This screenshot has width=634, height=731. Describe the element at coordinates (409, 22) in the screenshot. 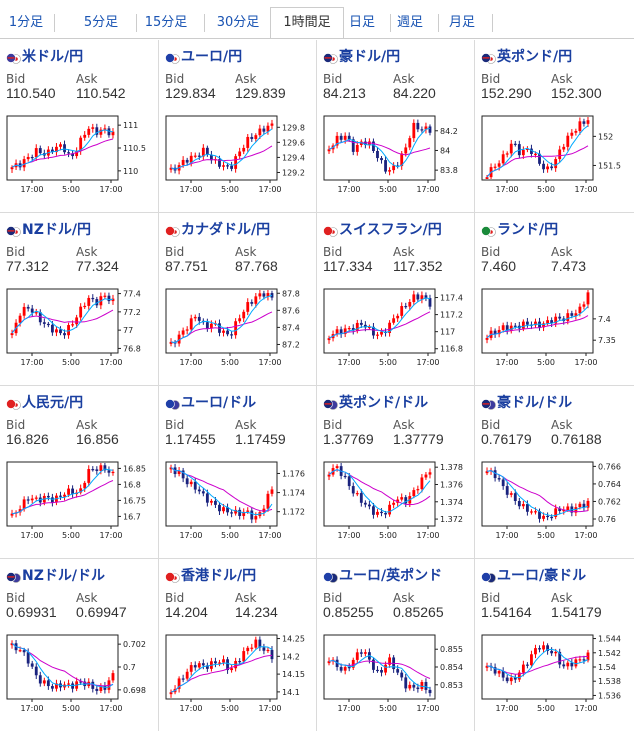

I see `tab-6: 週足` at that location.